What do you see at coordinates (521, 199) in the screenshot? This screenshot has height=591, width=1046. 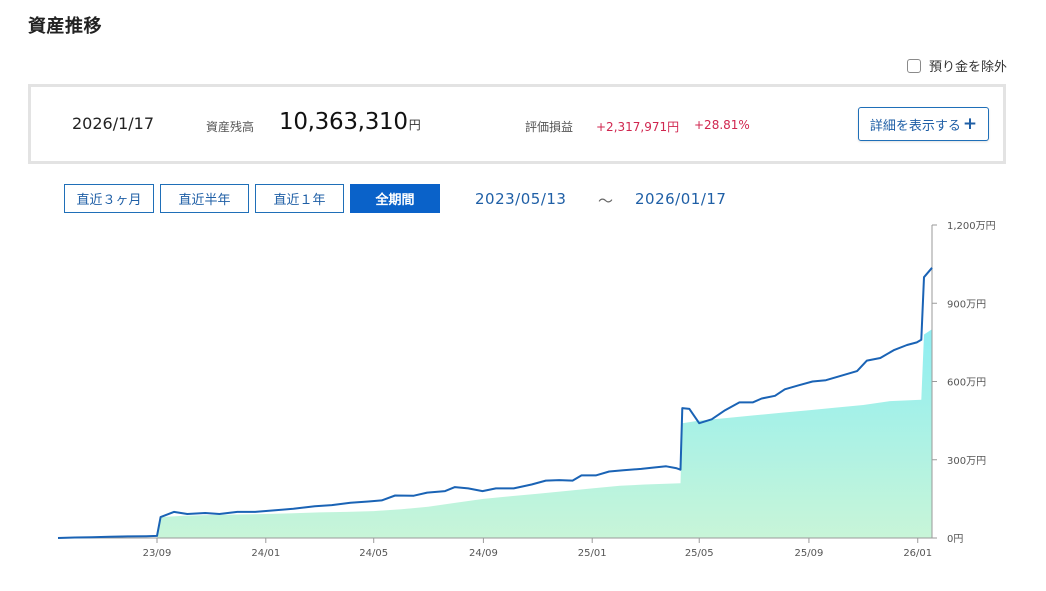 I see `range-start-date: 2023/05/13` at bounding box center [521, 199].